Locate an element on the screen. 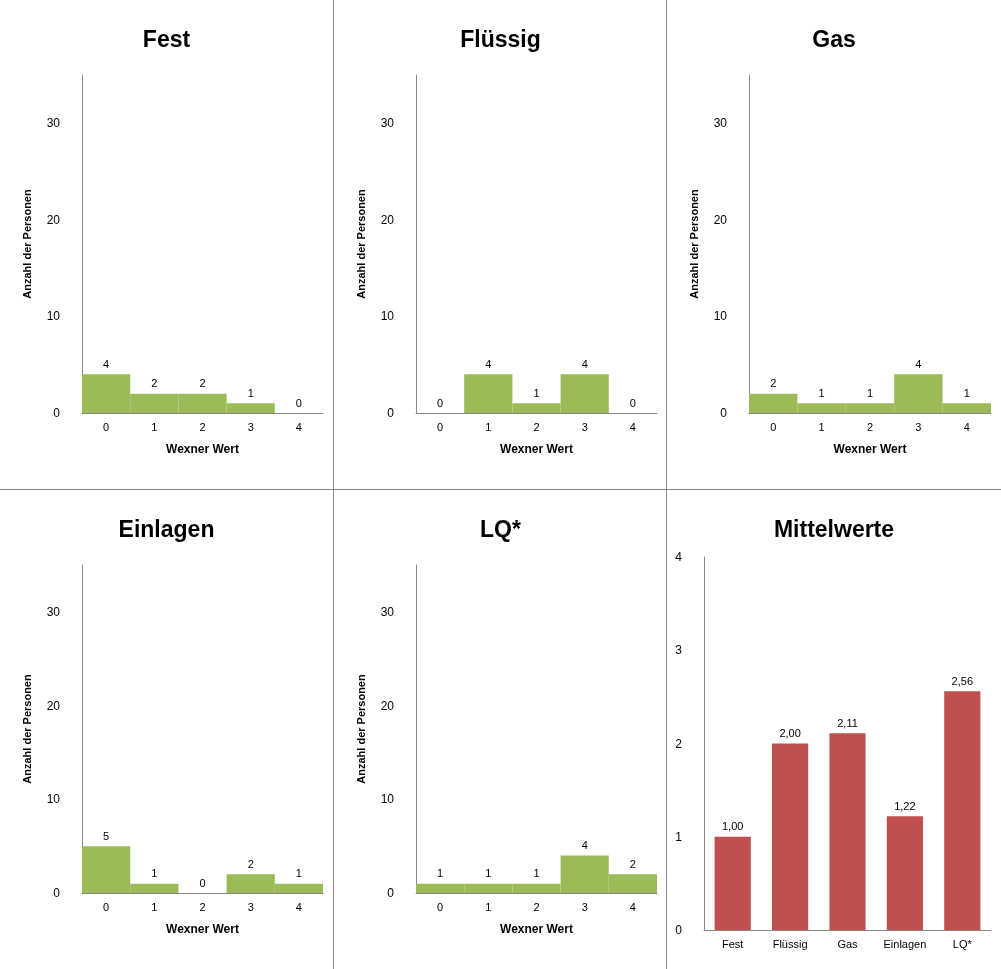  y-tick-label: 1 is located at coordinates (679, 836).